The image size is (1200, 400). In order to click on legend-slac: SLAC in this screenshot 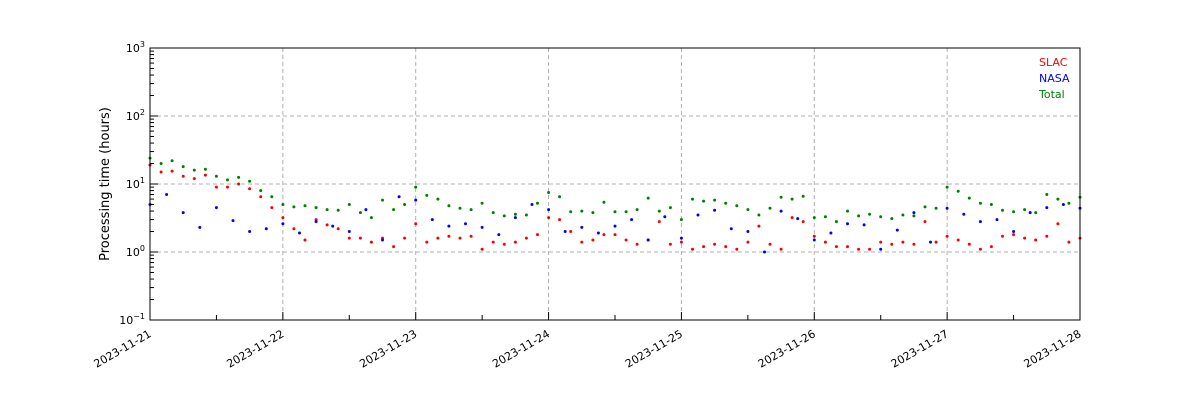, I will do `click(1053, 62)`.